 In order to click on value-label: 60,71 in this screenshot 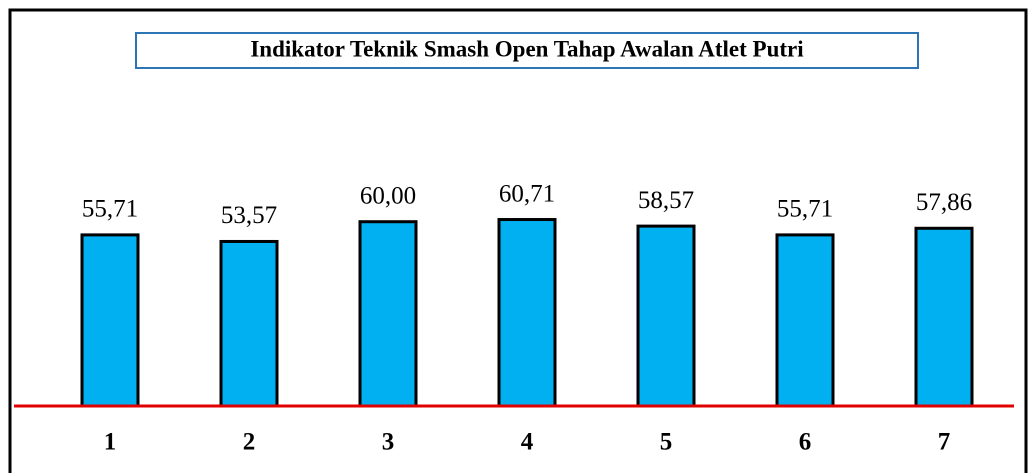, I will do `click(527, 193)`.